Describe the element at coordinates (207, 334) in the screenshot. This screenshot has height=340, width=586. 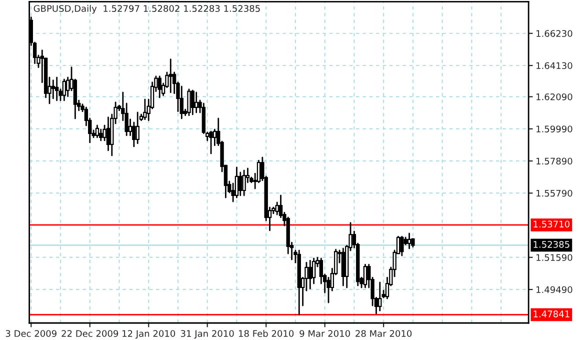
I see `x-tick-label: 31 Jan 2010` at that location.